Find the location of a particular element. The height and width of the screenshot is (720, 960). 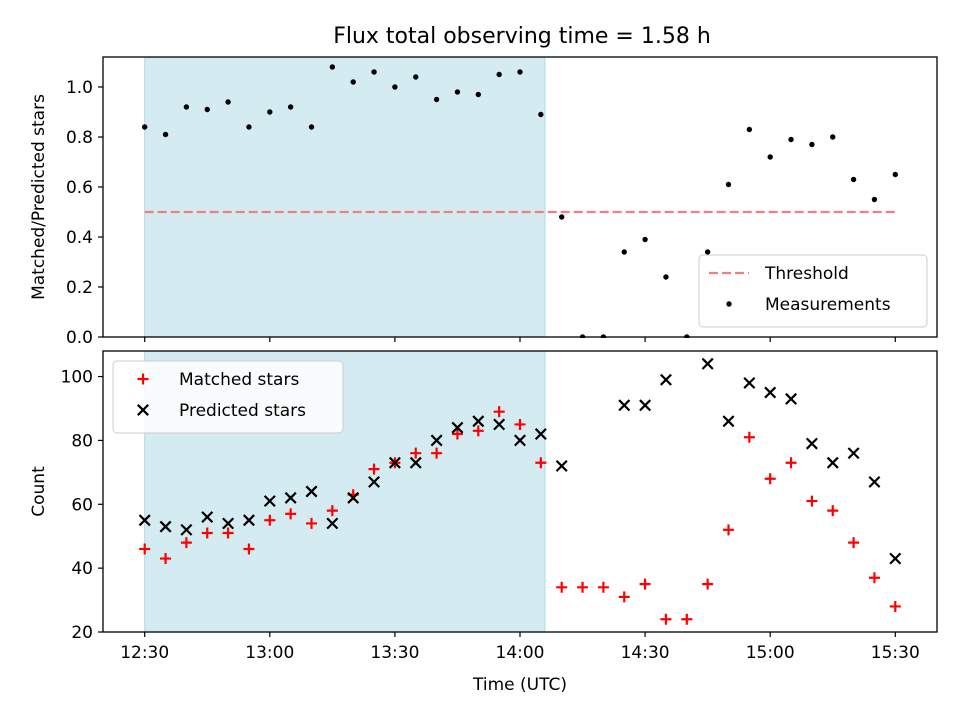

chart-title: Flux total observing time = 1.58 h is located at coordinates (522, 36).